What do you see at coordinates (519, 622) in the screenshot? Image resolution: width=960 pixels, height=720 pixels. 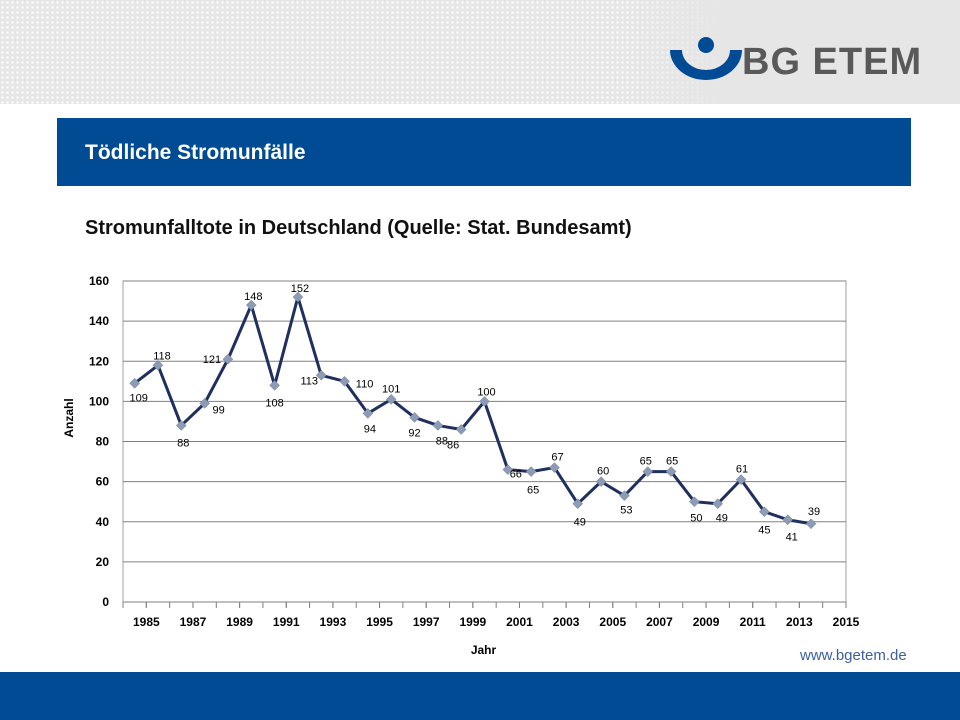 I see `x-tick-label: 2001` at bounding box center [519, 622].